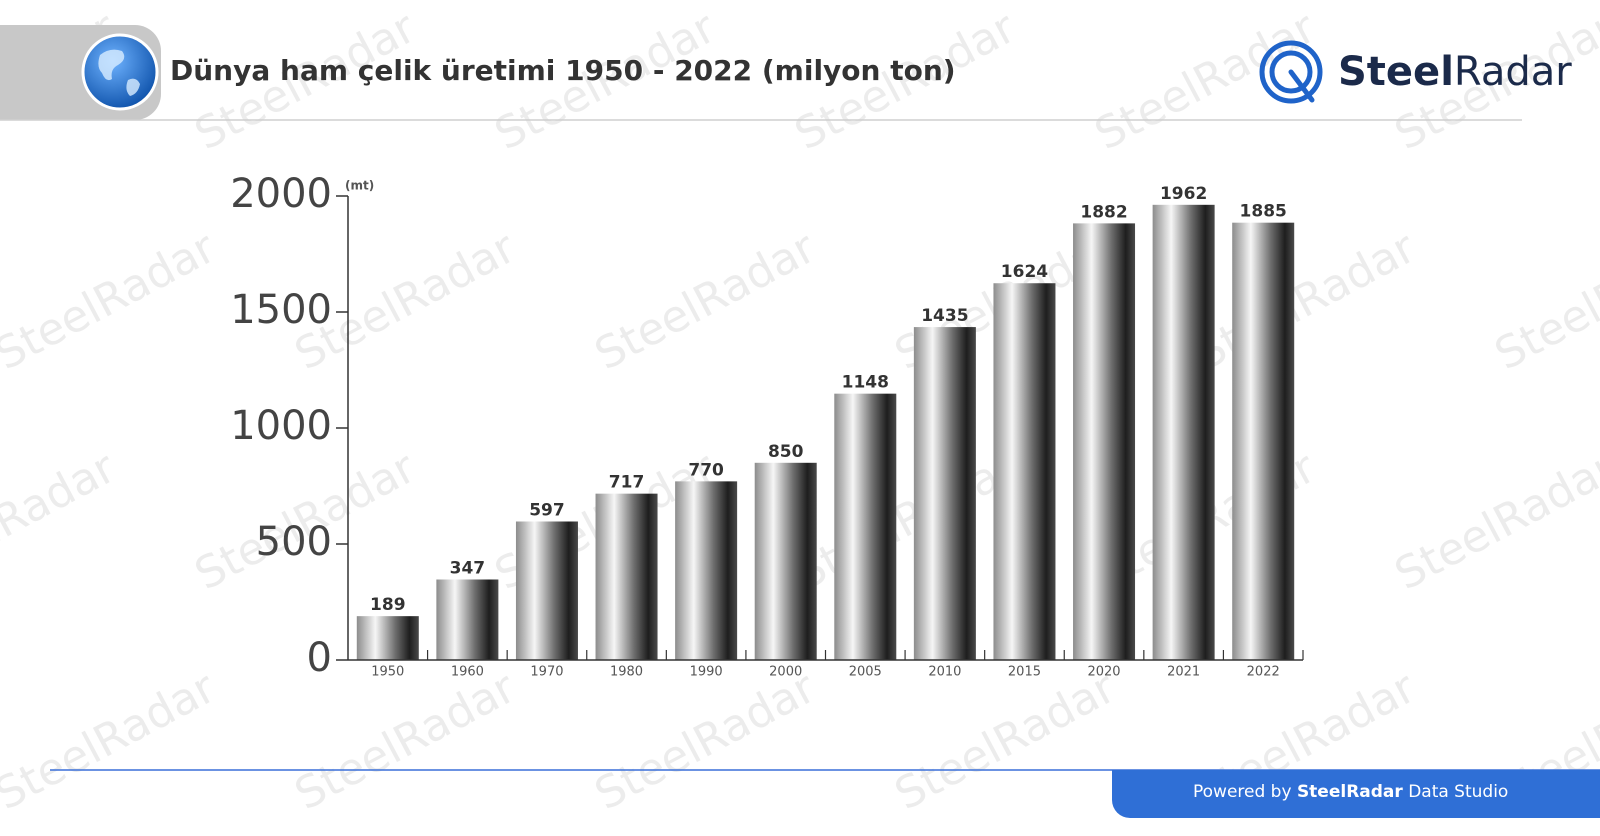  What do you see at coordinates (1513, 72) in the screenshot?
I see `logo-second: Radar` at bounding box center [1513, 72].